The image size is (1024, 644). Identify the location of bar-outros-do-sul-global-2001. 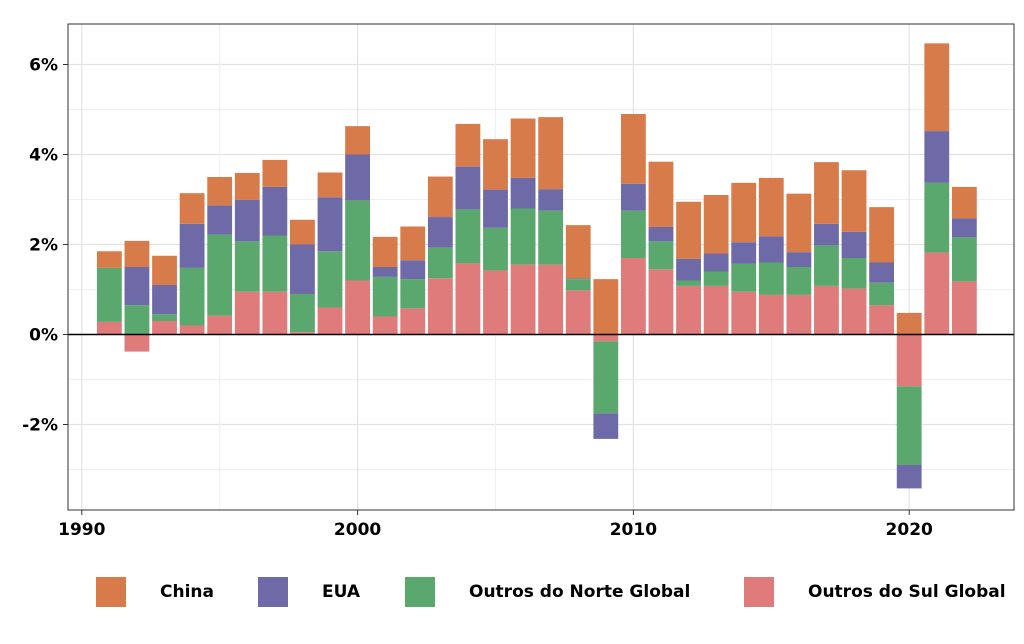
(385, 325).